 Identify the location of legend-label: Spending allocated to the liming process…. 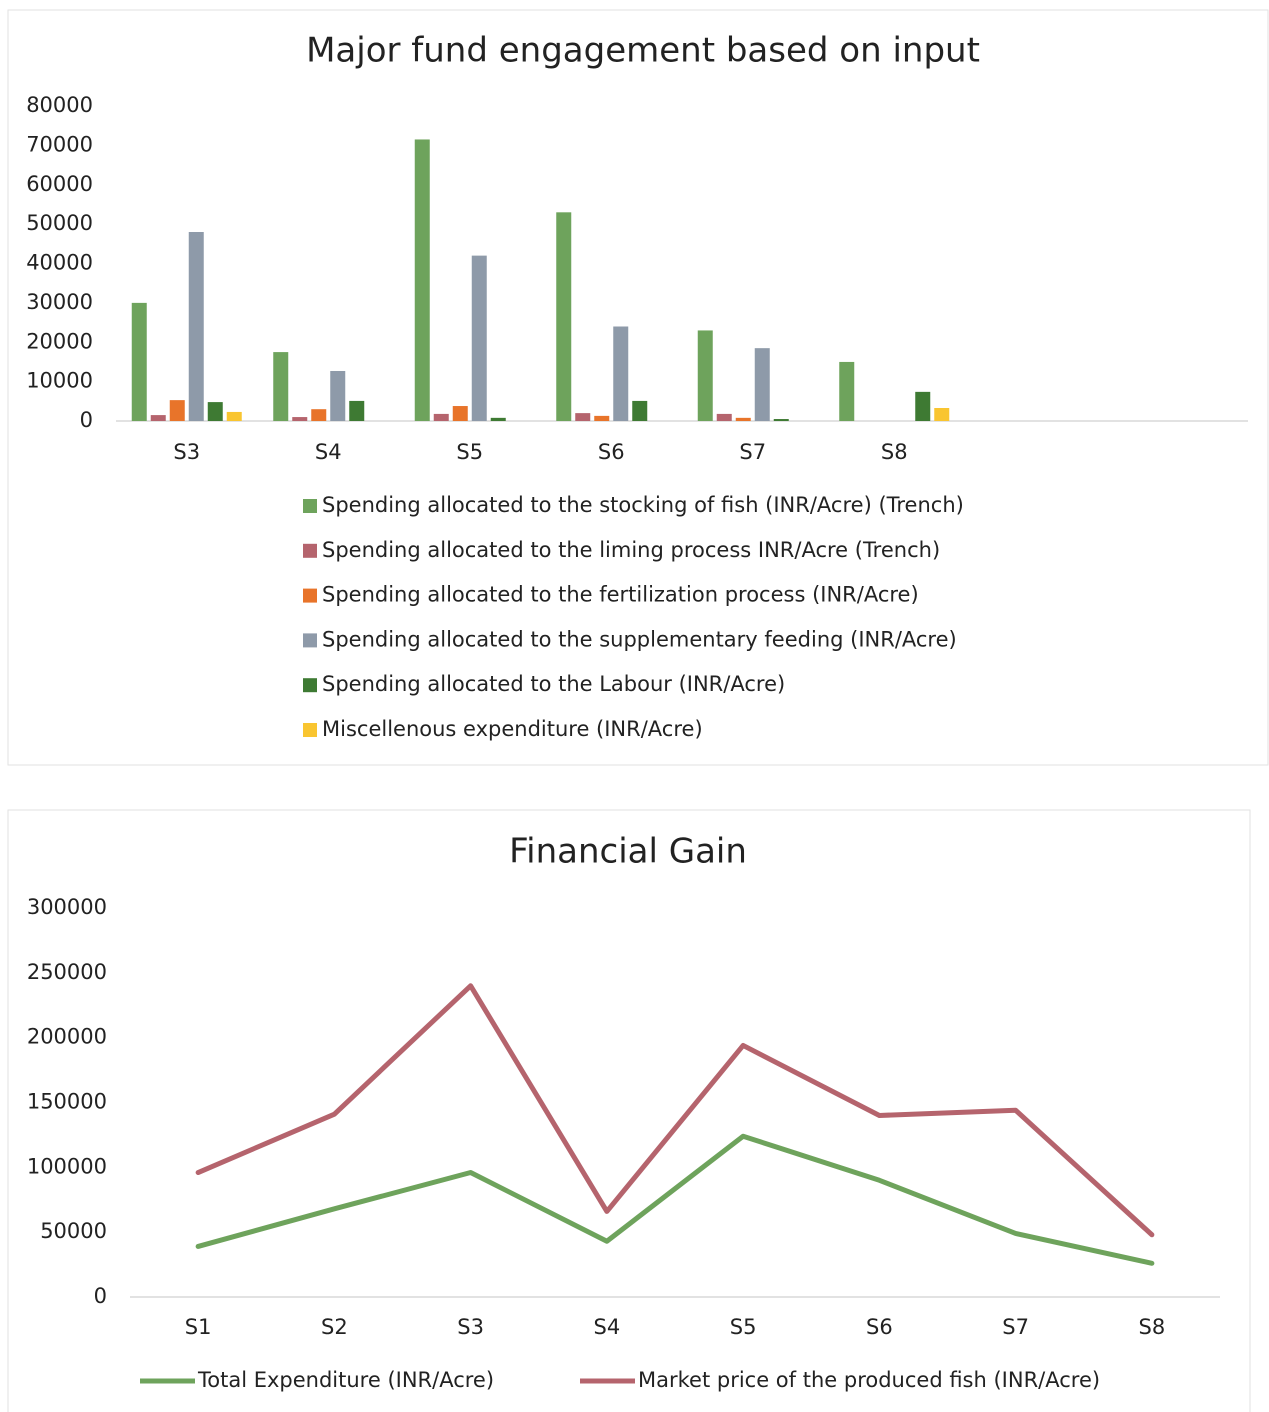
(631, 550).